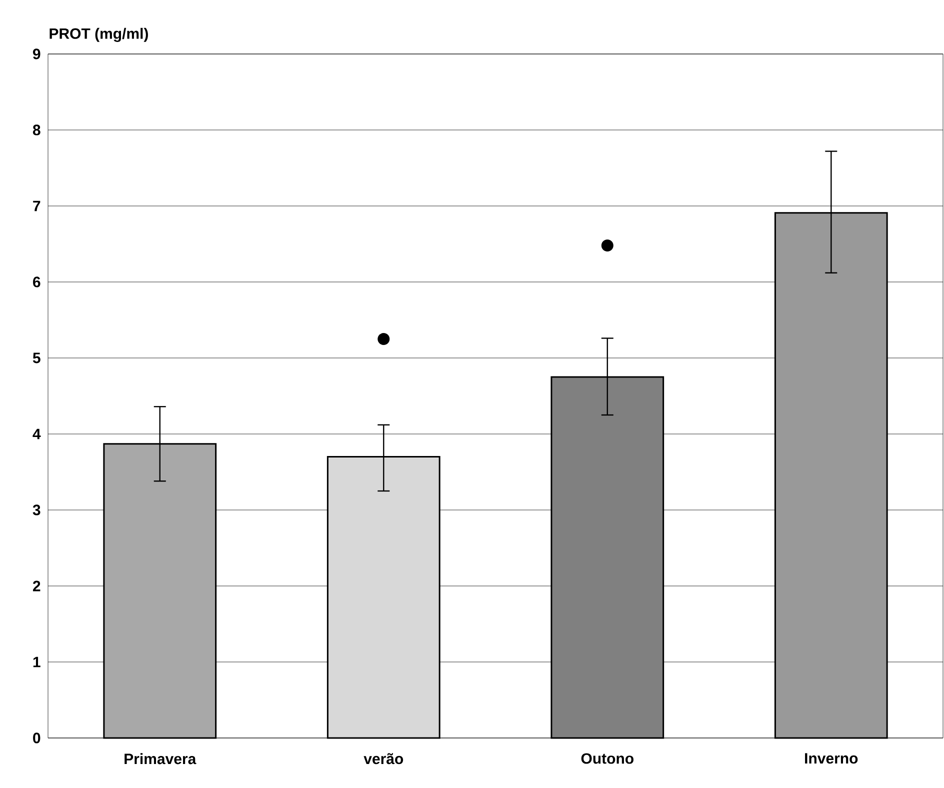 This screenshot has width=944, height=788. I want to click on y-tick-label: 4, so click(36, 434).